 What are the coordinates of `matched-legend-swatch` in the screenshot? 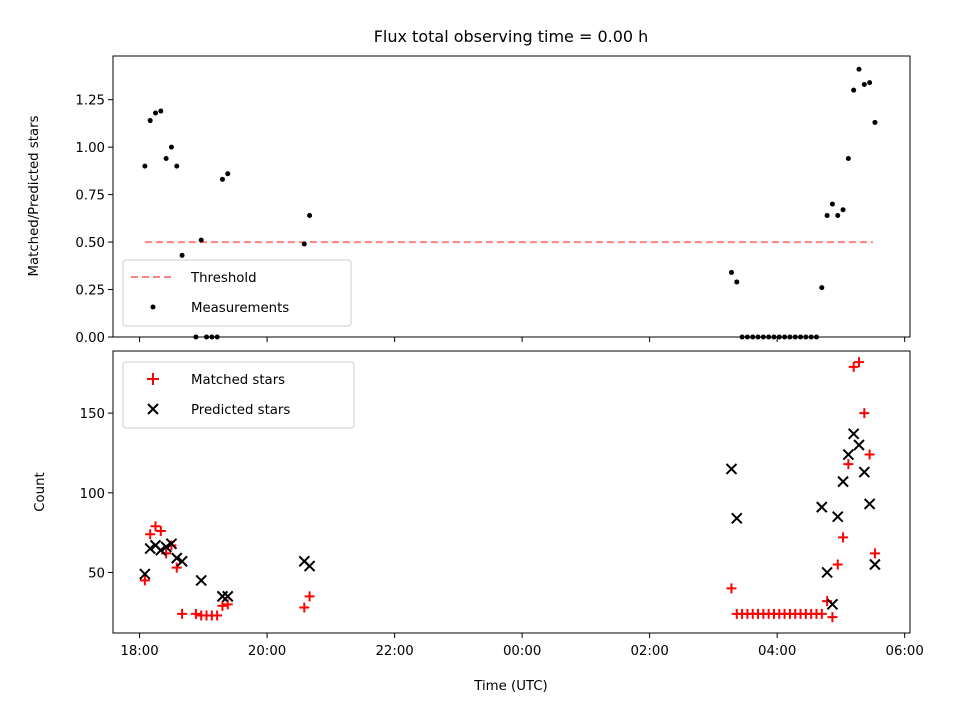 It's located at (153, 379).